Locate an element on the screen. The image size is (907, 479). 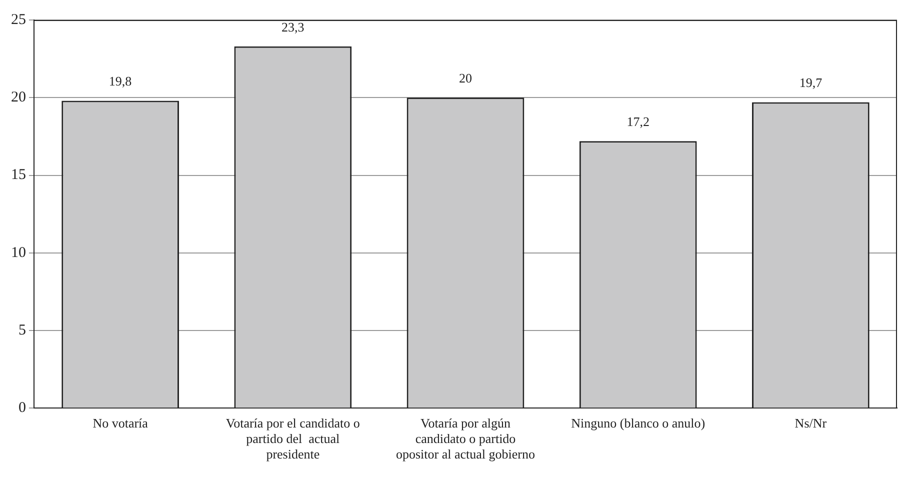
y-tick-label: 25 is located at coordinates (18, 20).